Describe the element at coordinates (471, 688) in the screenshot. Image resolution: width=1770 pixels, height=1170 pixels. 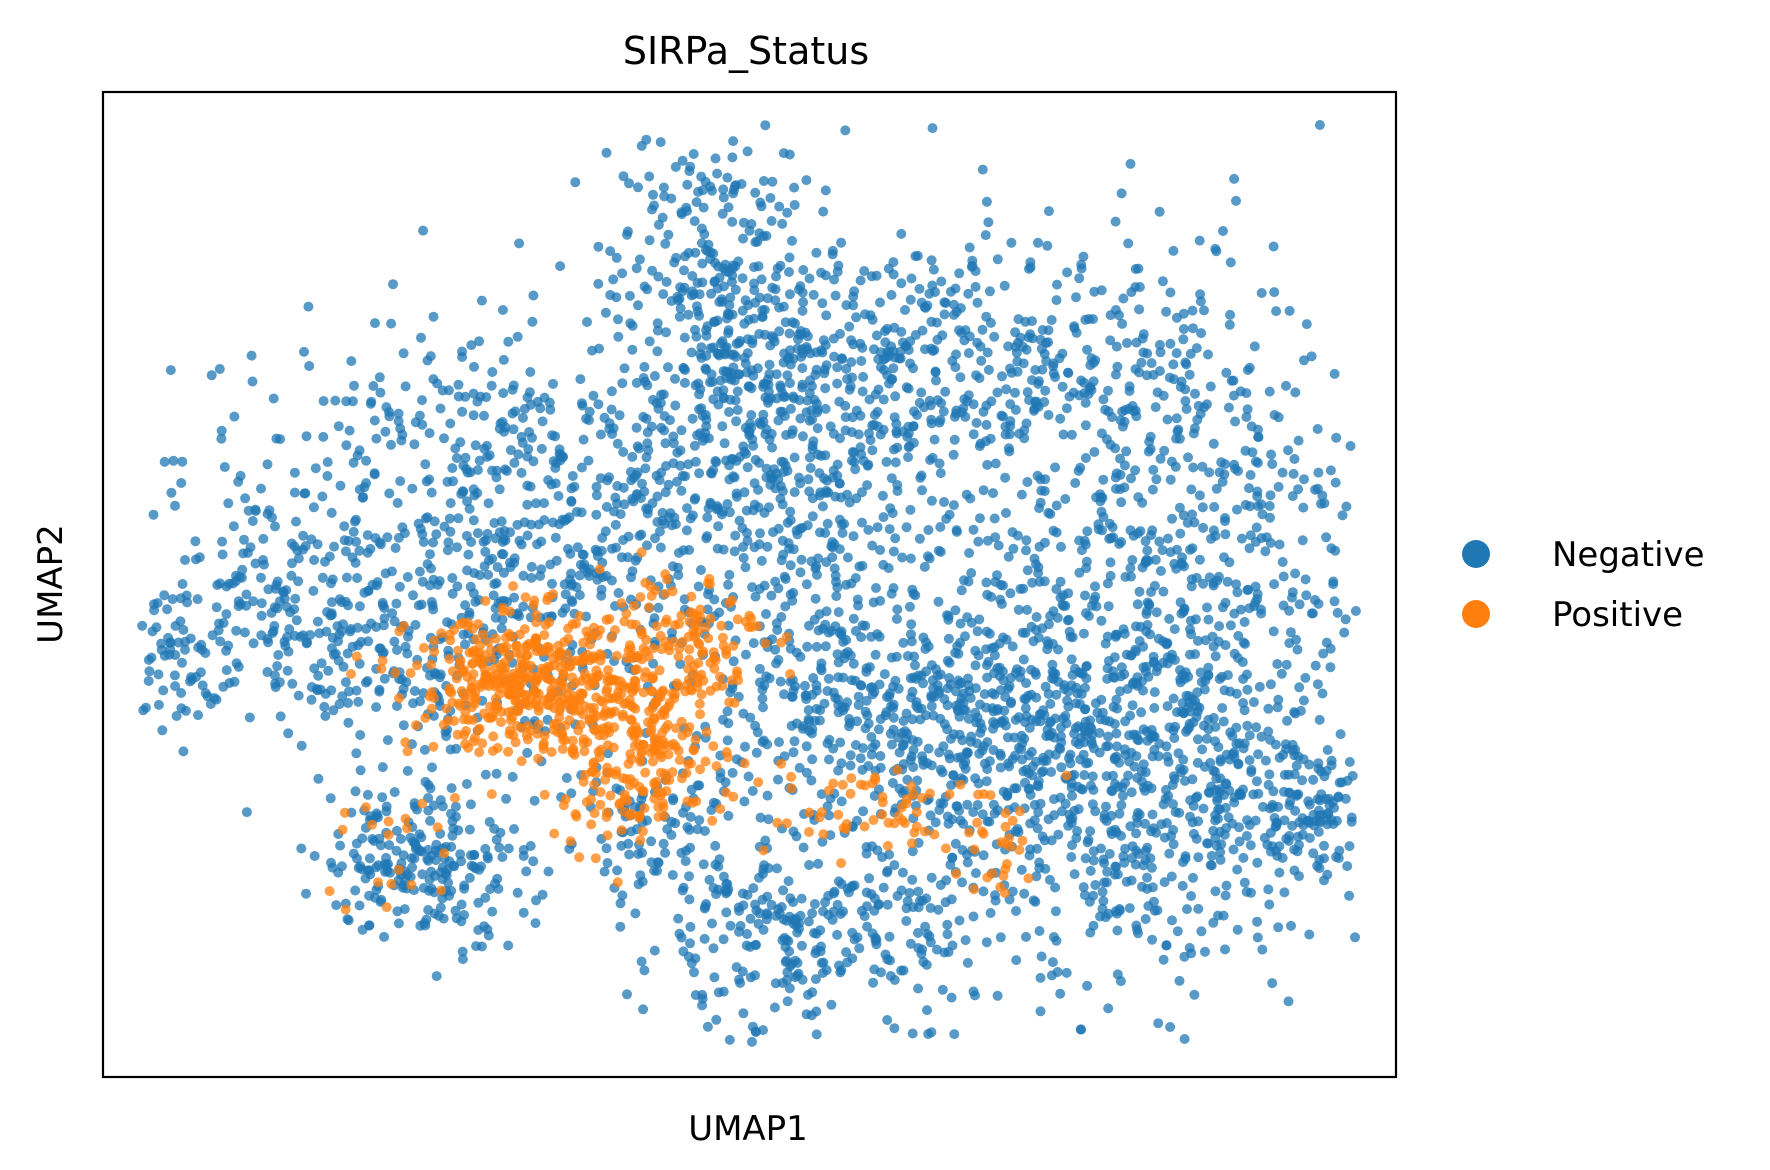
I see `scatter-point-positive` at that location.